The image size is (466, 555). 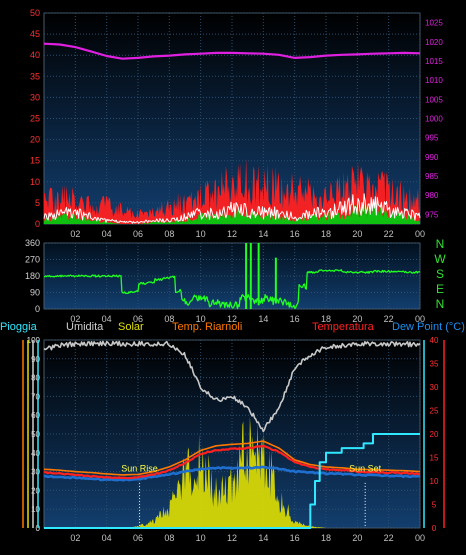 I want to click on wind-direction-series, so click(x=232, y=289).